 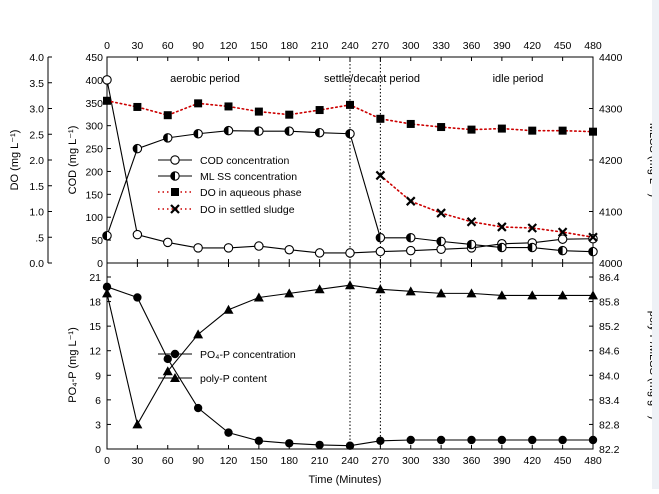 What do you see at coordinates (229, 461) in the screenshot?
I see `x-tick-label-bottom-4: 120` at bounding box center [229, 461].